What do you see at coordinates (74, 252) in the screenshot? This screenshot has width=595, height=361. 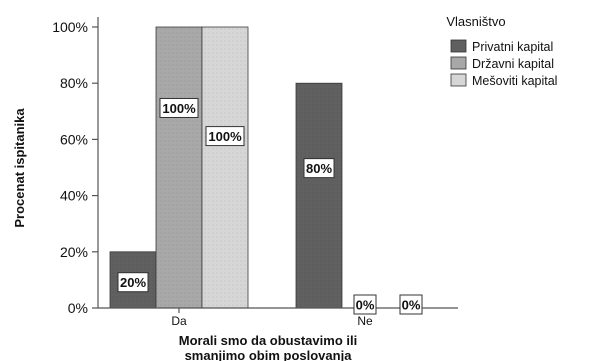 I see `y-tick-label: 20%` at bounding box center [74, 252].